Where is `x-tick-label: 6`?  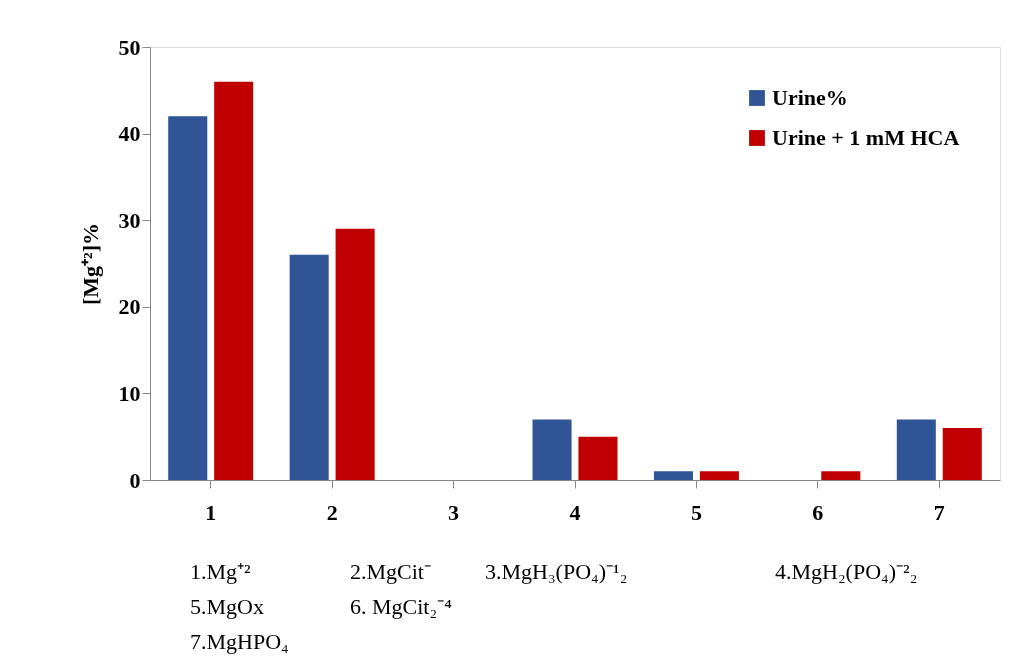 x-tick-label: 6 is located at coordinates (818, 512).